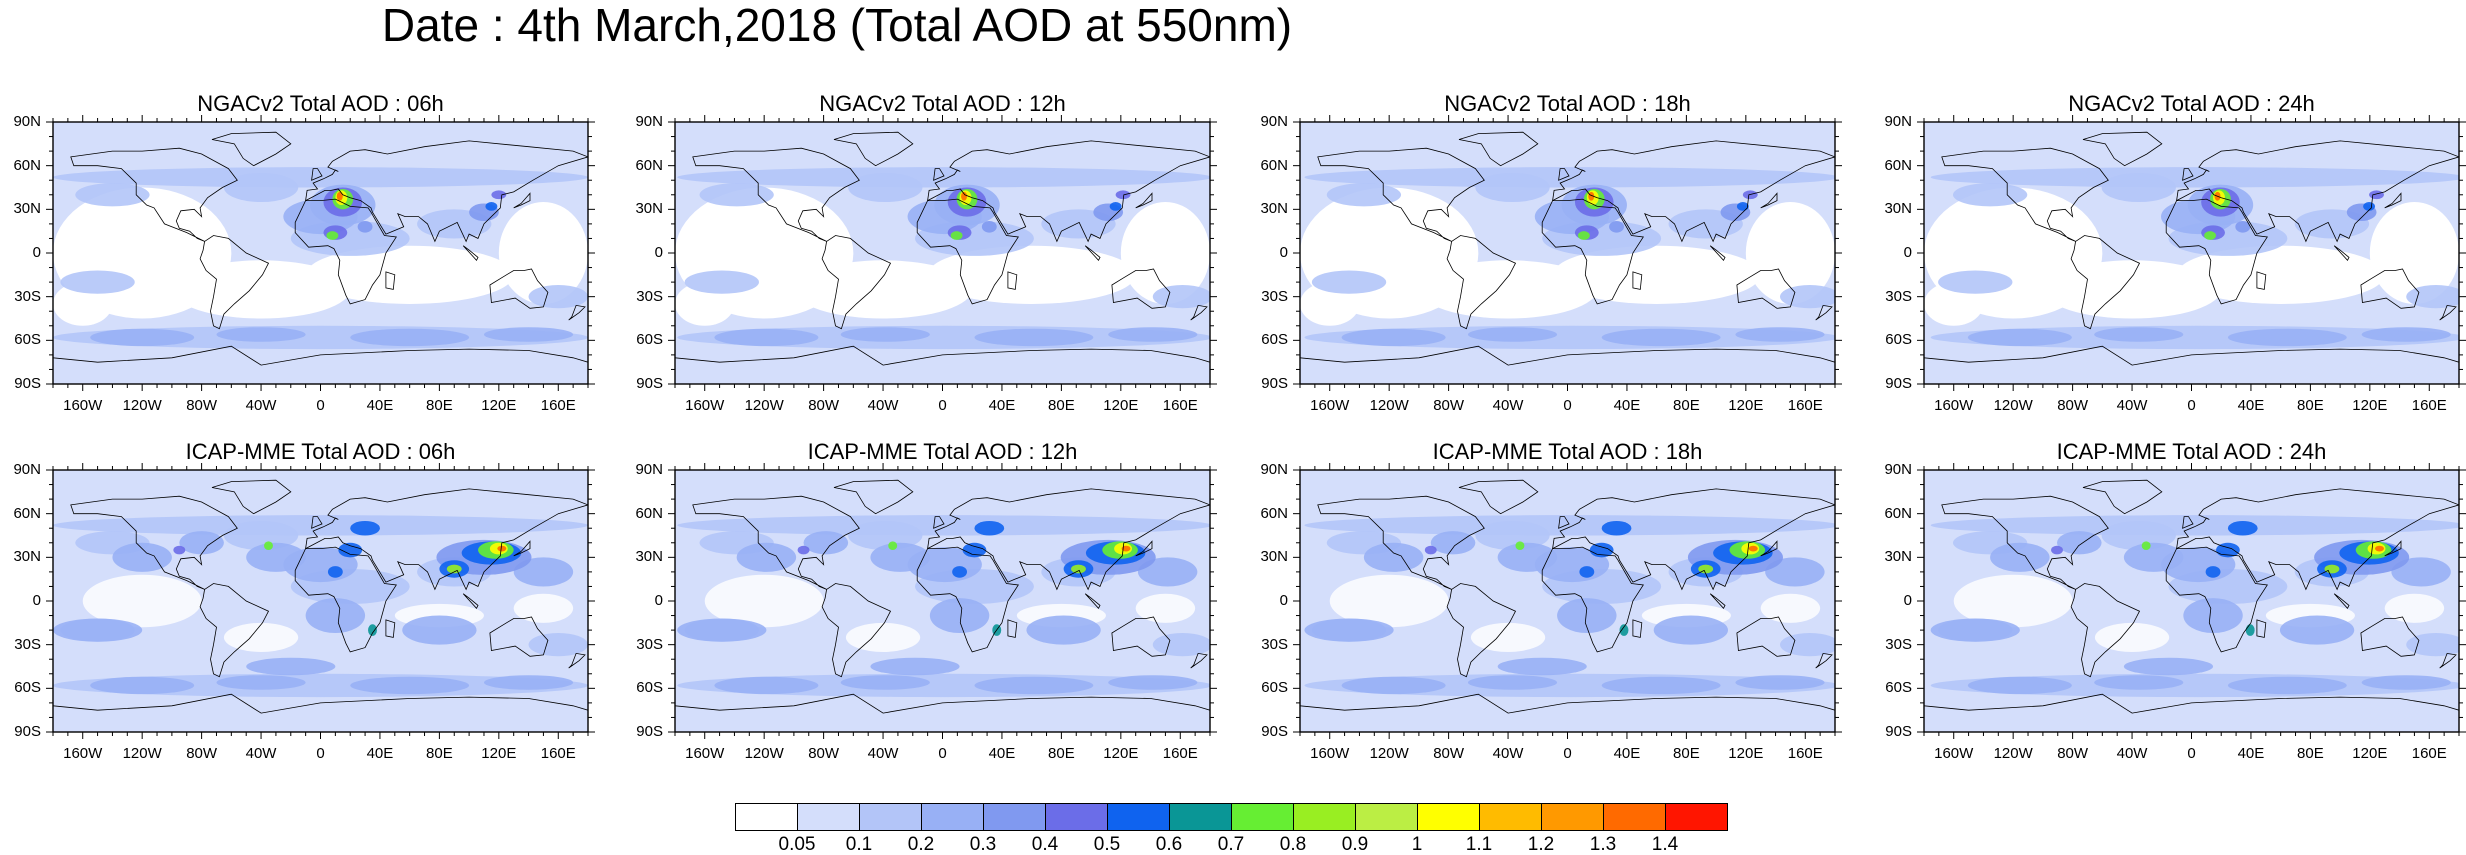  I want to click on lon-tick-label: 80W, so click(202, 753).